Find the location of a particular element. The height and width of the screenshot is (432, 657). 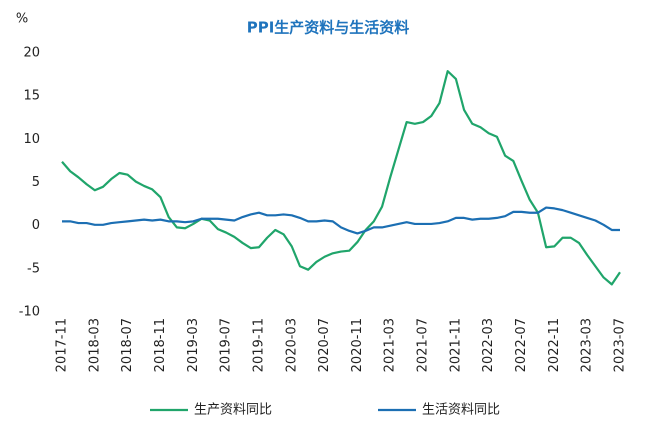

x-tick-label: 2023-07 is located at coordinates (620, 345).